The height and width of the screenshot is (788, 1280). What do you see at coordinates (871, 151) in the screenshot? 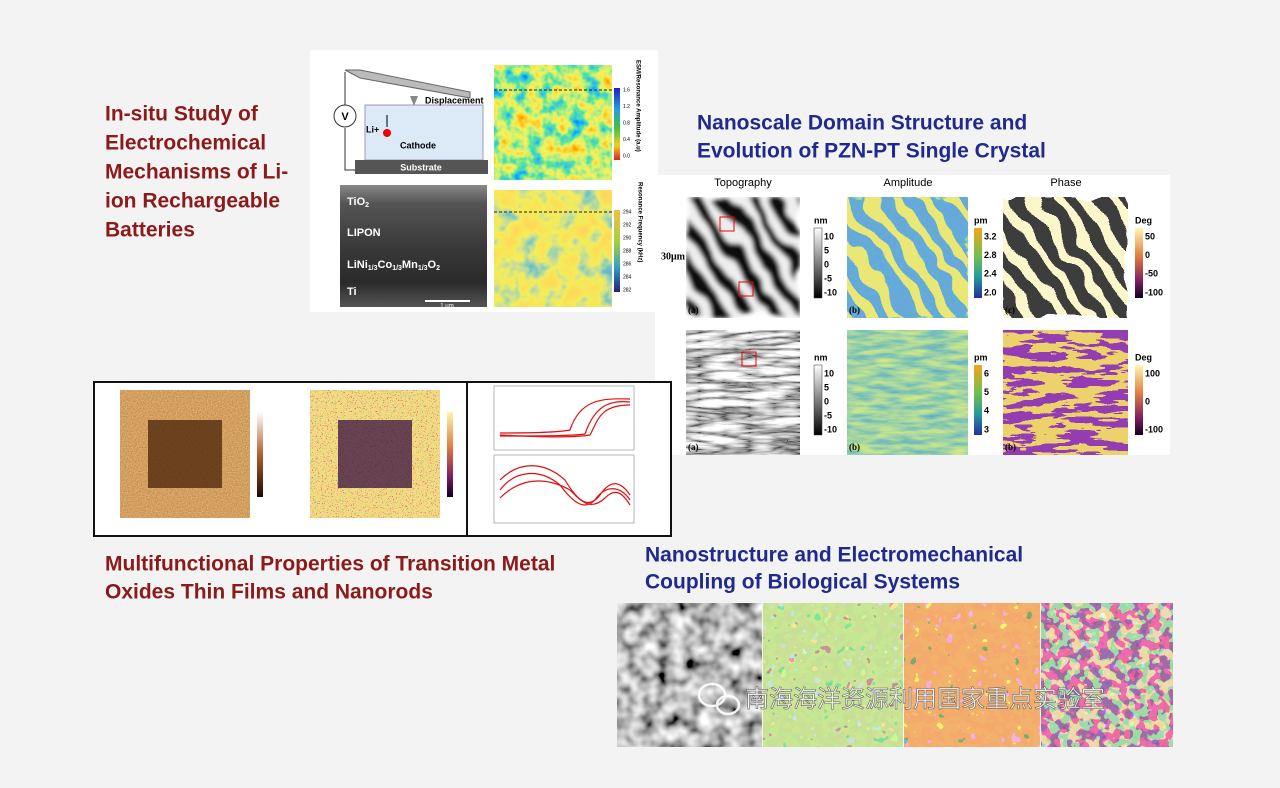
I see `section-title: Evolution of PZN-PT Single Crystal` at bounding box center [871, 151].